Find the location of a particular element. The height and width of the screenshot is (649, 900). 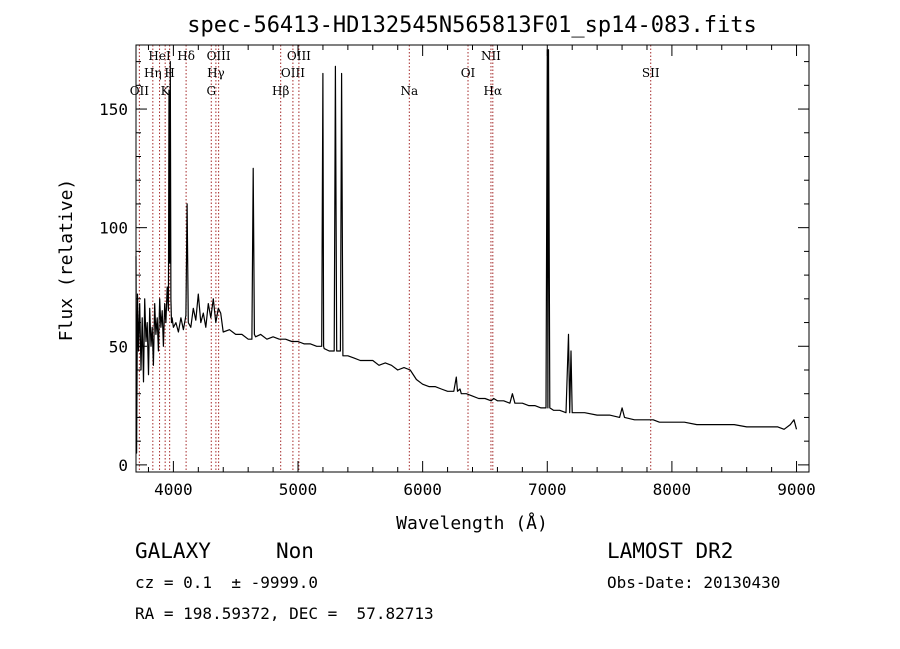

line-label-10: OIII is located at coordinates (293, 73).